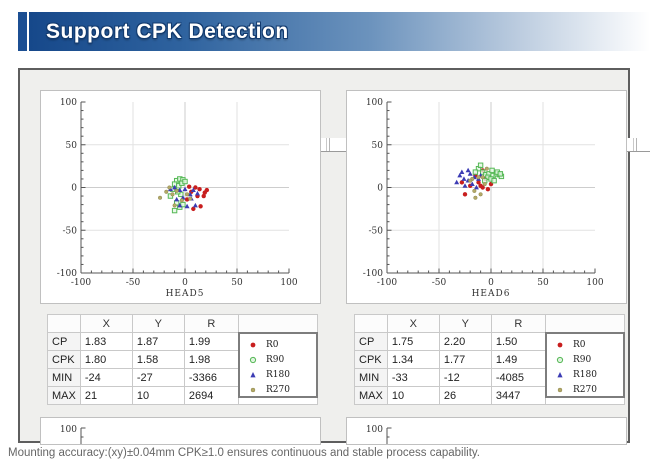  What do you see at coordinates (158, 359) in the screenshot?
I see `stats-value-cell: 1.58` at bounding box center [158, 359].